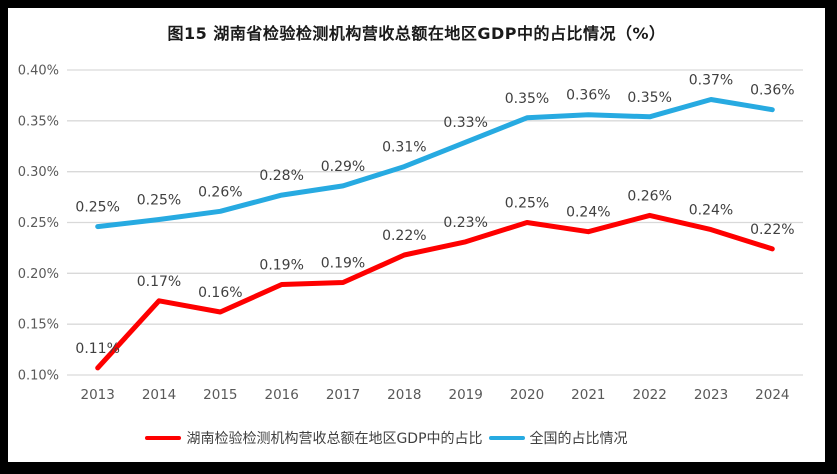 The image size is (837, 474). Describe the element at coordinates (281, 395) in the screenshot. I see `x-axis-tick-label: 2016` at that location.